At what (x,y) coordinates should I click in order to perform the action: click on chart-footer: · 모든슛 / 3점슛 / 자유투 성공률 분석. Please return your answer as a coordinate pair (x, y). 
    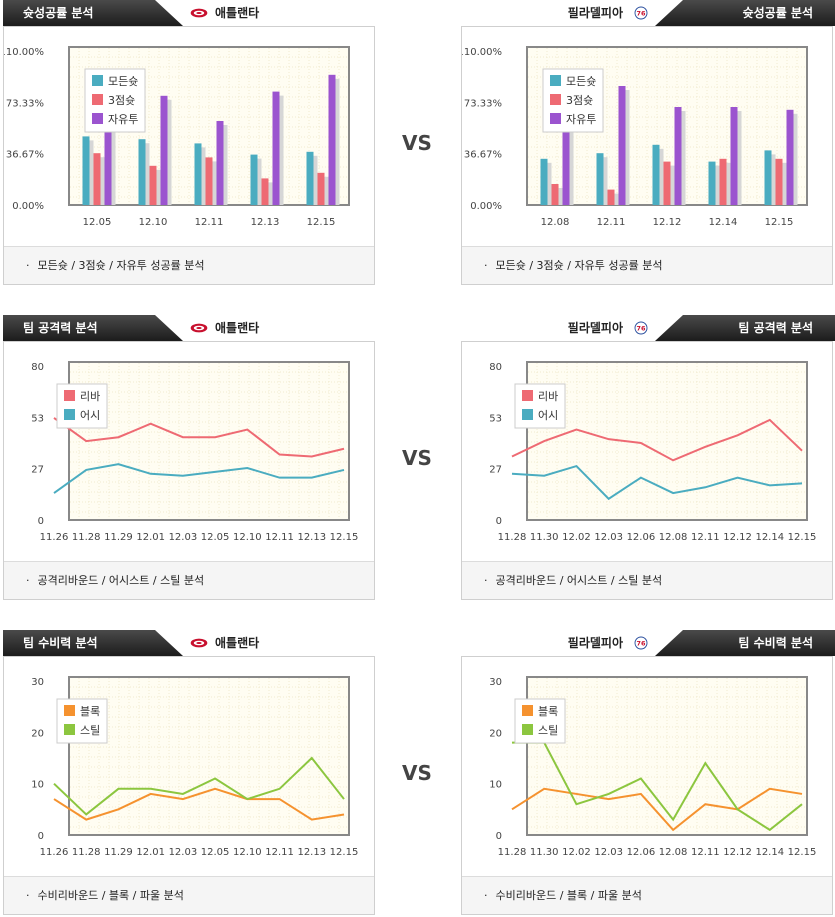
    Looking at the image, I should click on (647, 265).